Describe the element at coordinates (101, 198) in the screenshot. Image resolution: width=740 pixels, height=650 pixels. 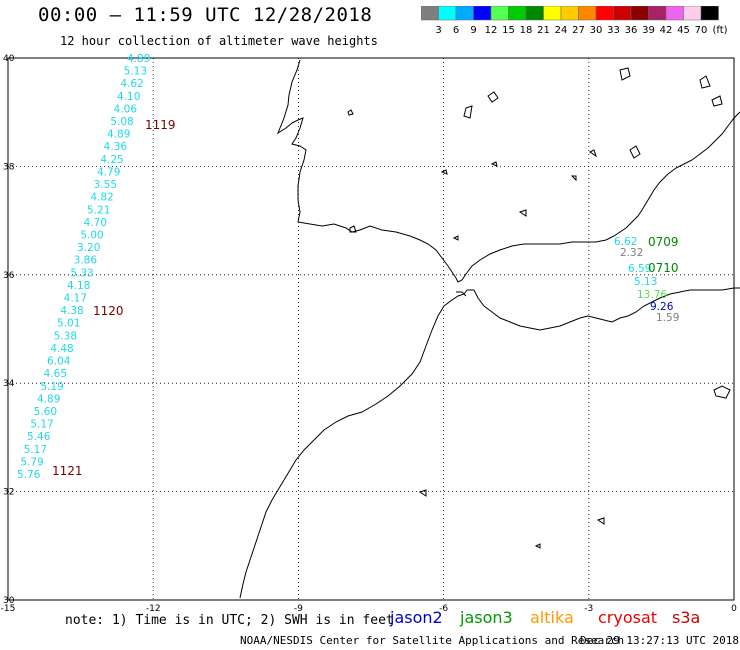
I see `swh-value: 4.82` at that location.